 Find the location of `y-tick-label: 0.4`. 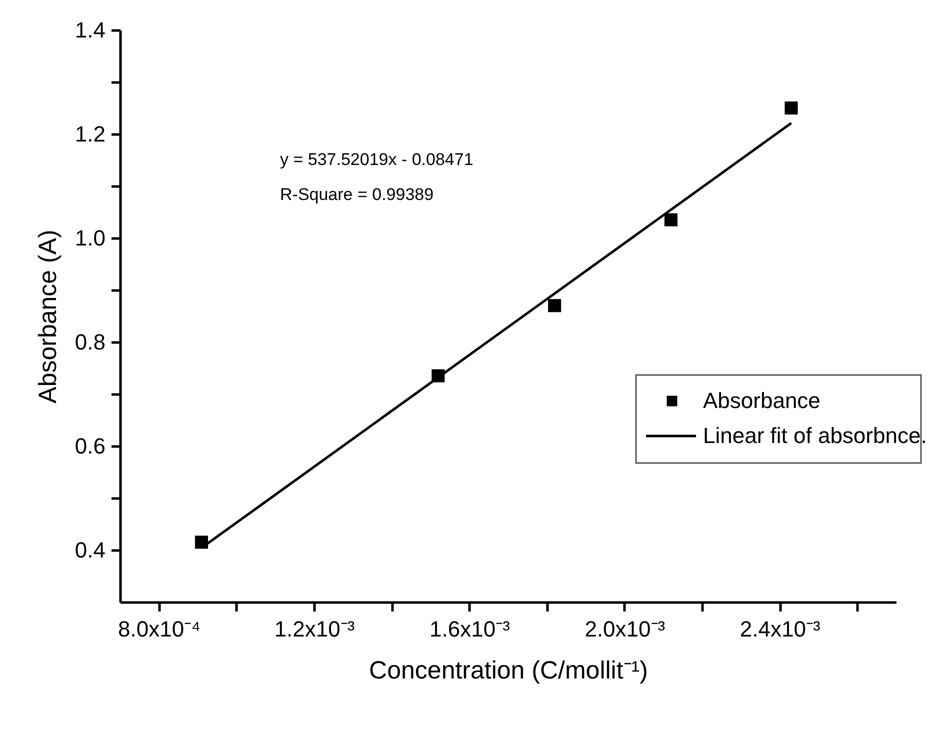

y-tick-label: 0.4 is located at coordinates (90, 550).